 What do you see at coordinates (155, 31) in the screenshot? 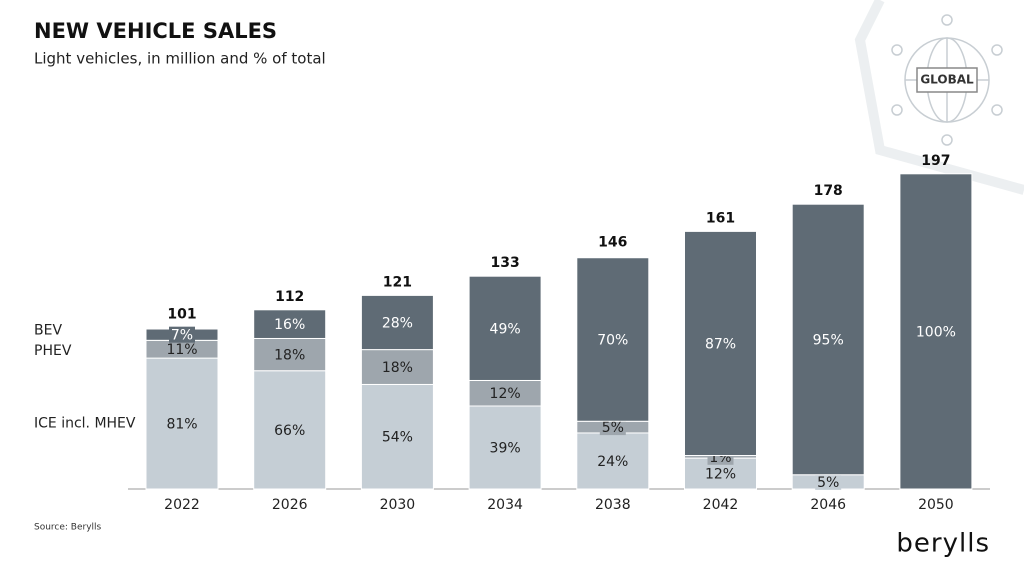
I see `chart-title: NEW VEHICLE SALES` at bounding box center [155, 31].